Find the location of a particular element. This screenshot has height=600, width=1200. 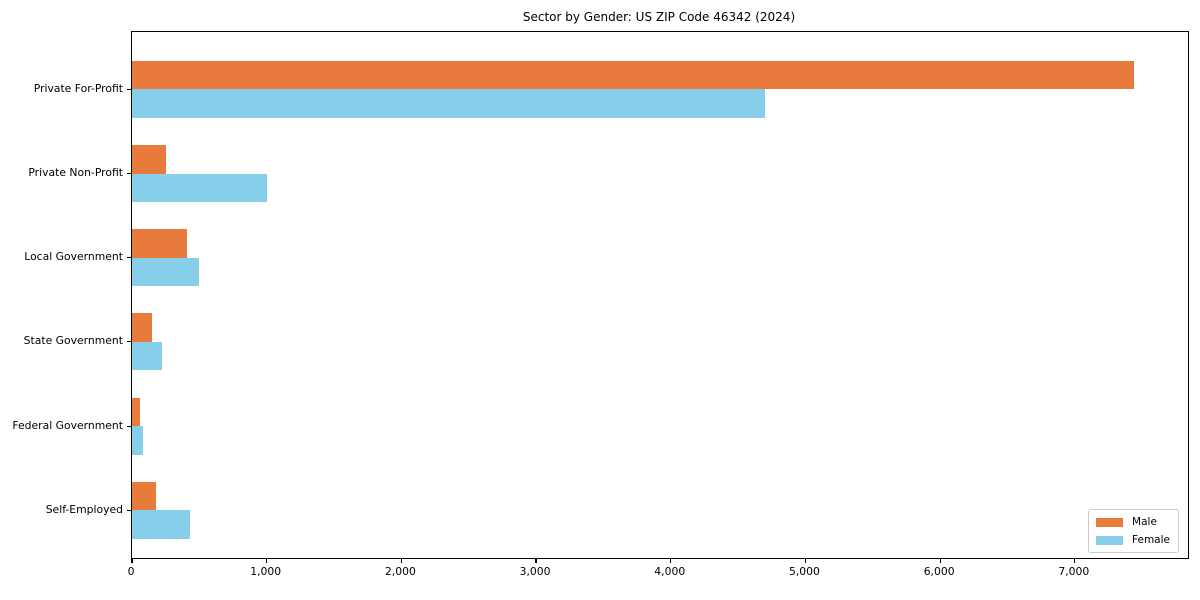

x-tick-label-7000: 7,000 is located at coordinates (1074, 571).